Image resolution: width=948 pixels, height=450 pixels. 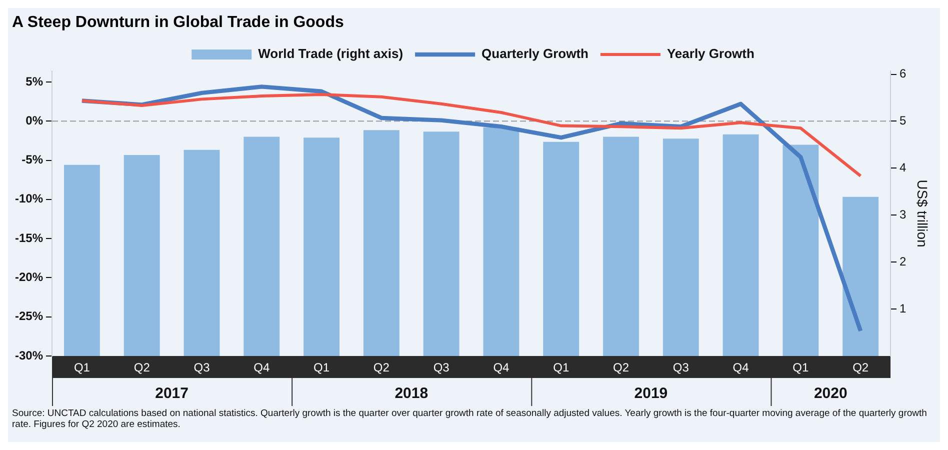 What do you see at coordinates (171, 393) in the screenshot?
I see `text: 2017` at bounding box center [171, 393].